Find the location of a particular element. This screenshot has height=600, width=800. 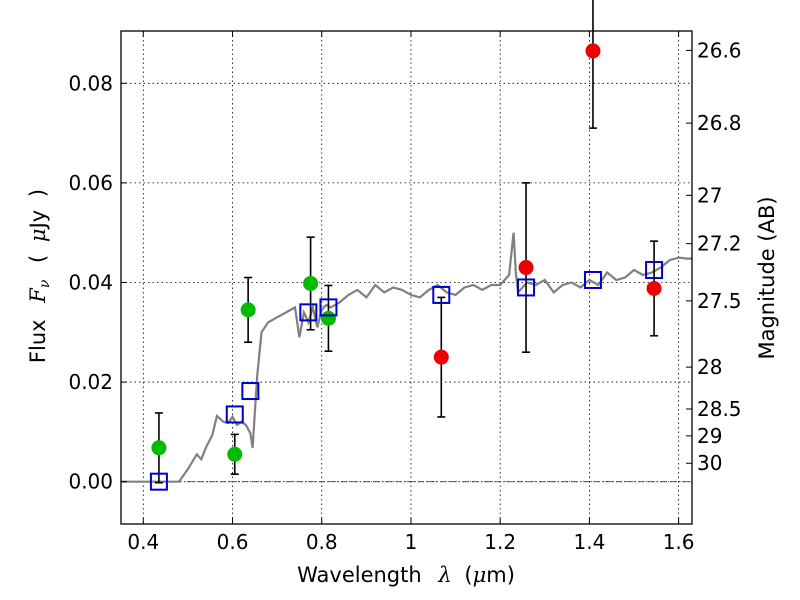

x-tick-label: 1.2 is located at coordinates (500, 542).